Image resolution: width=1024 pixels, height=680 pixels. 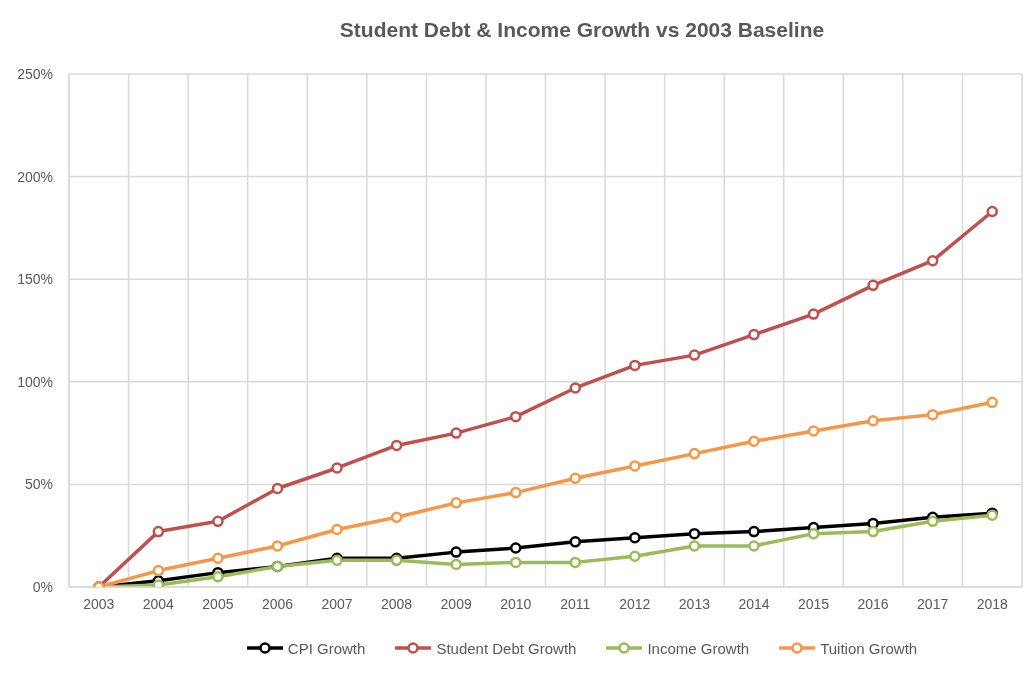 I want to click on x-tick-label: 2010, so click(x=516, y=603).